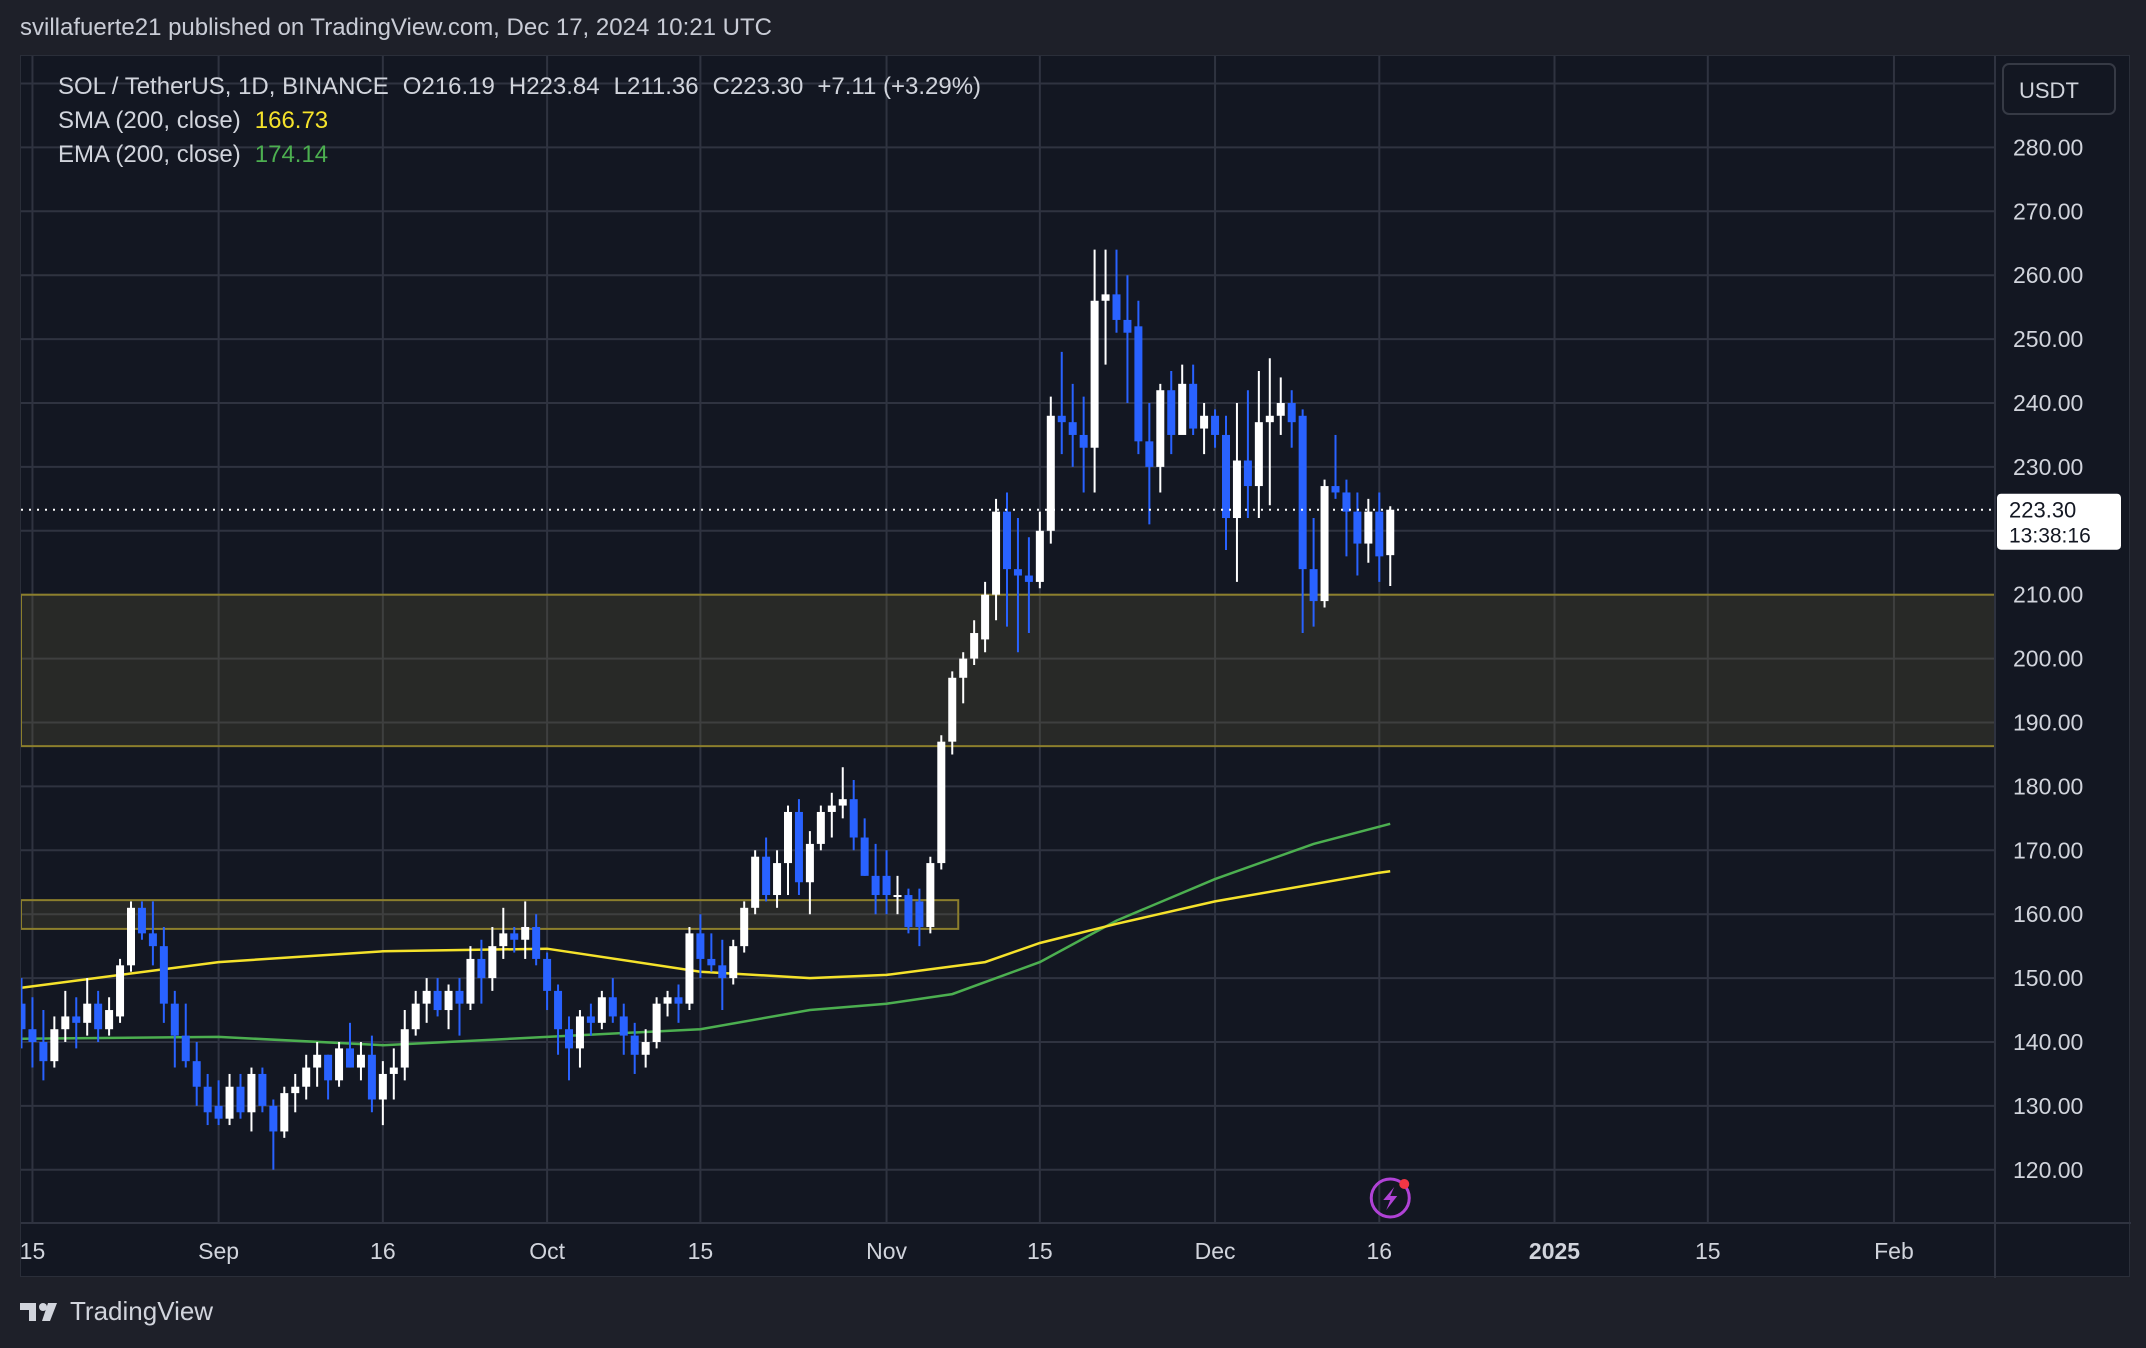 The width and height of the screenshot is (2146, 1348). I want to click on events-lightning-icon, so click(1390, 1198).